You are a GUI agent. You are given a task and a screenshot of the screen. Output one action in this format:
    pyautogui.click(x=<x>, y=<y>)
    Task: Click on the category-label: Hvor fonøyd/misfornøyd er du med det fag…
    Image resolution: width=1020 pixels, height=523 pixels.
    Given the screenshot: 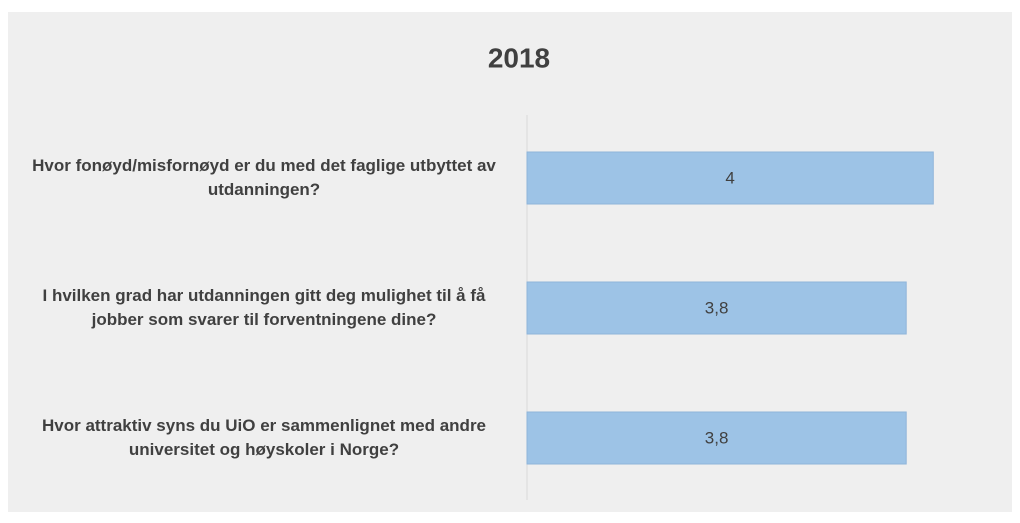 What is the action you would take?
    pyautogui.click(x=264, y=177)
    